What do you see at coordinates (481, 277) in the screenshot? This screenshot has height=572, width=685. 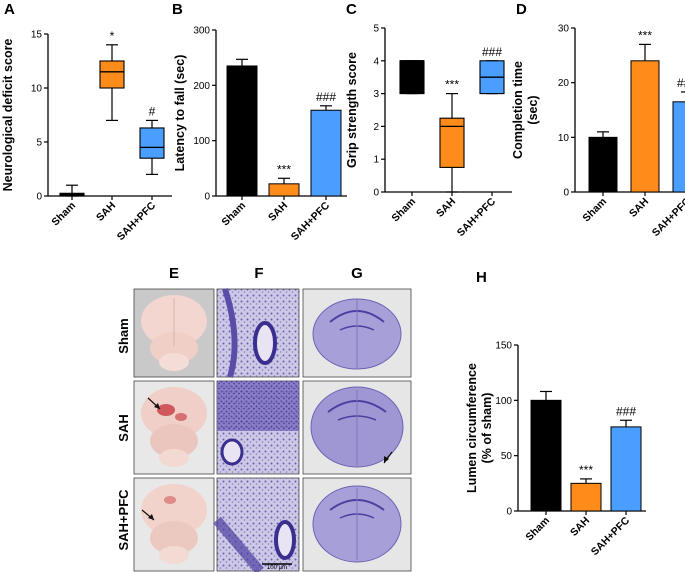 I see `panel-label-h: H` at bounding box center [481, 277].